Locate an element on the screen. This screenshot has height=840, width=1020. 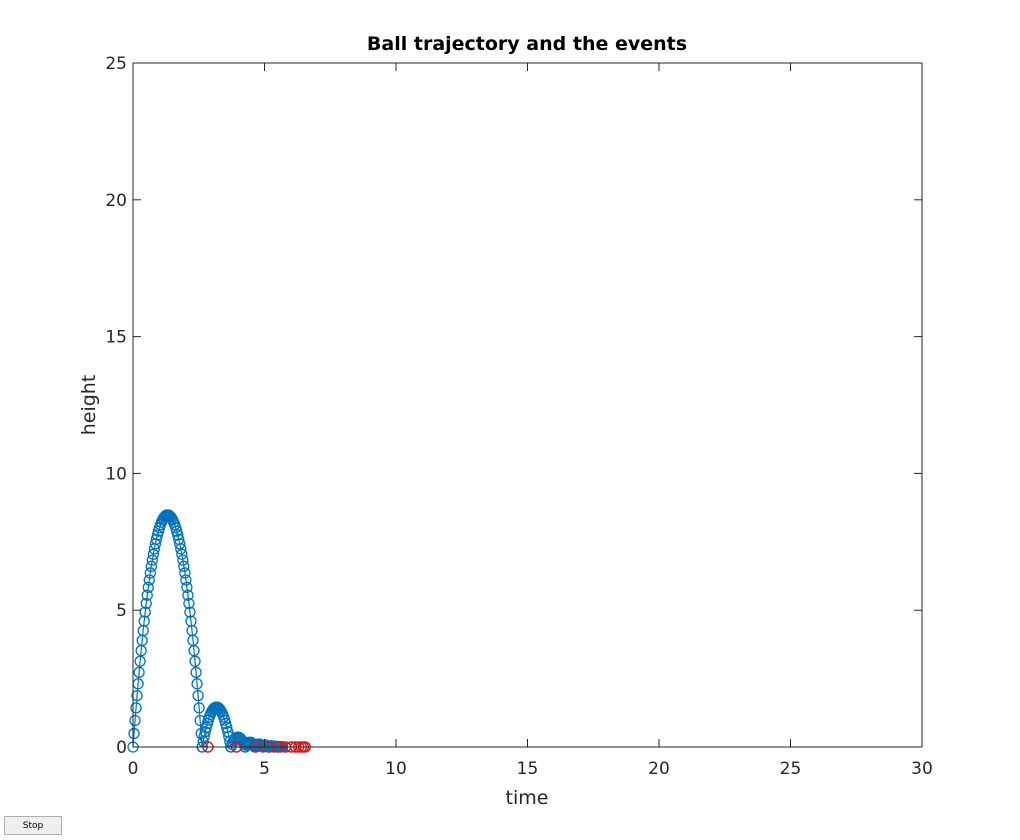
y-axis-label: height is located at coordinates (89, 405).